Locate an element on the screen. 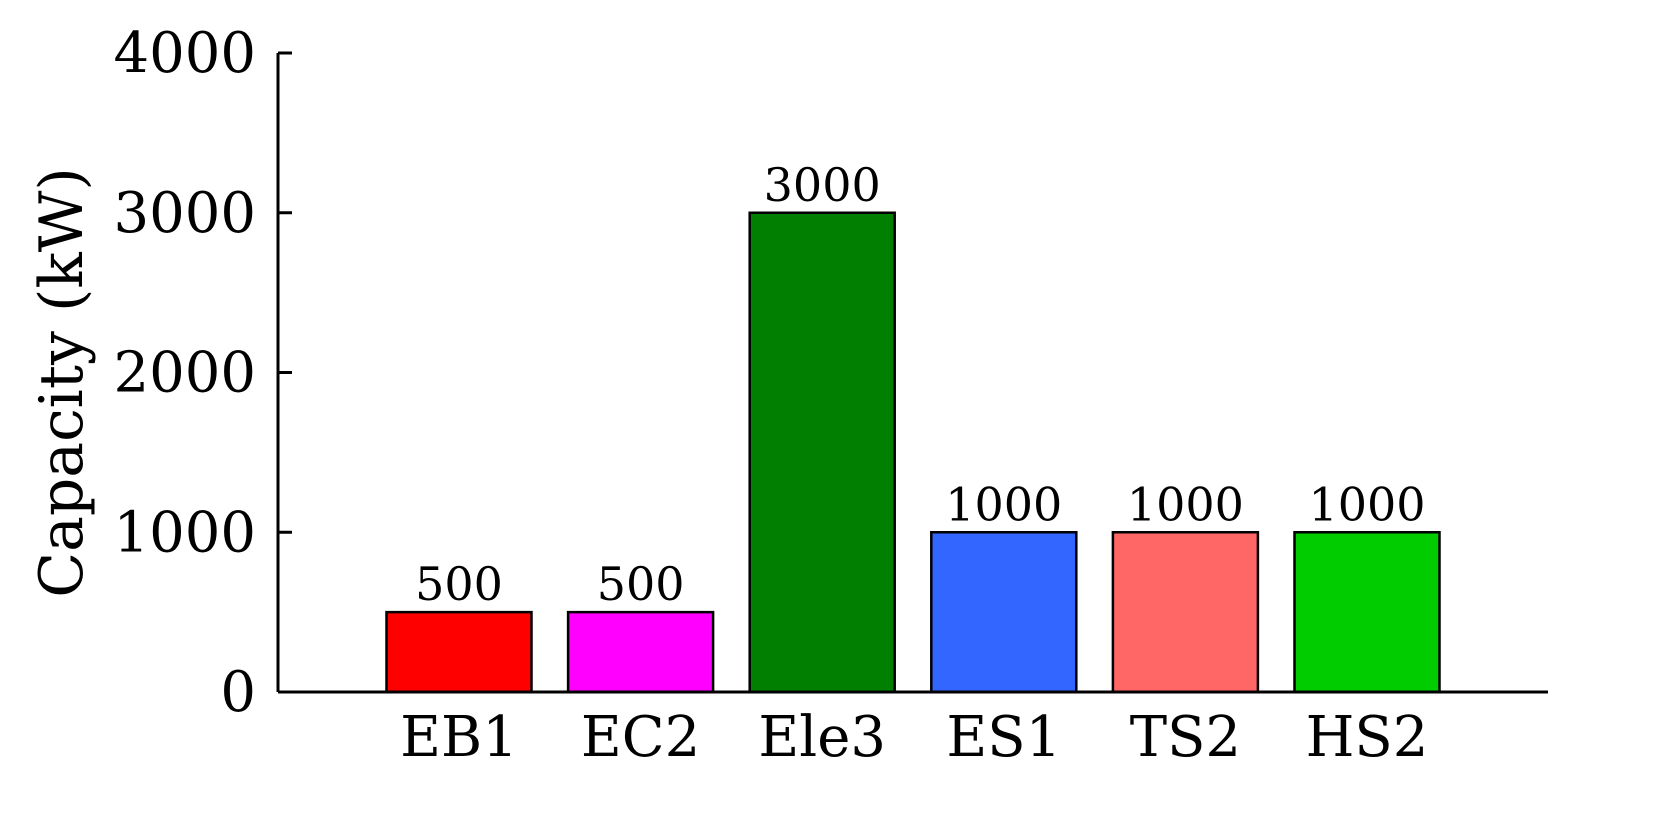 Image resolution: width=1653 pixels, height=840 pixels. x-tick-label-es1: ES1 is located at coordinates (1003, 737).